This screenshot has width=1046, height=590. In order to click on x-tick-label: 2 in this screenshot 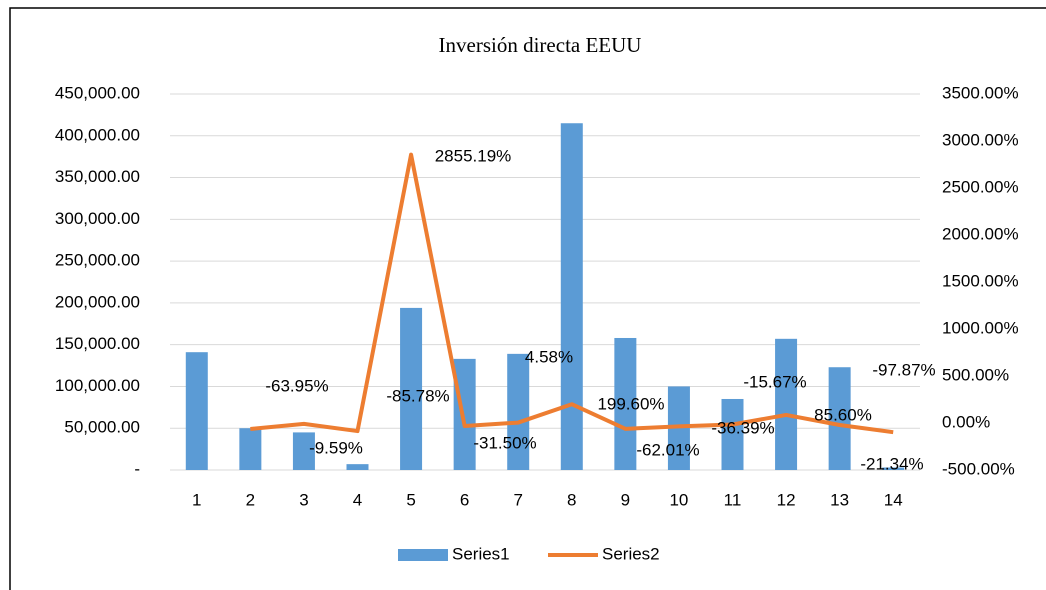, I will do `click(250, 499)`.